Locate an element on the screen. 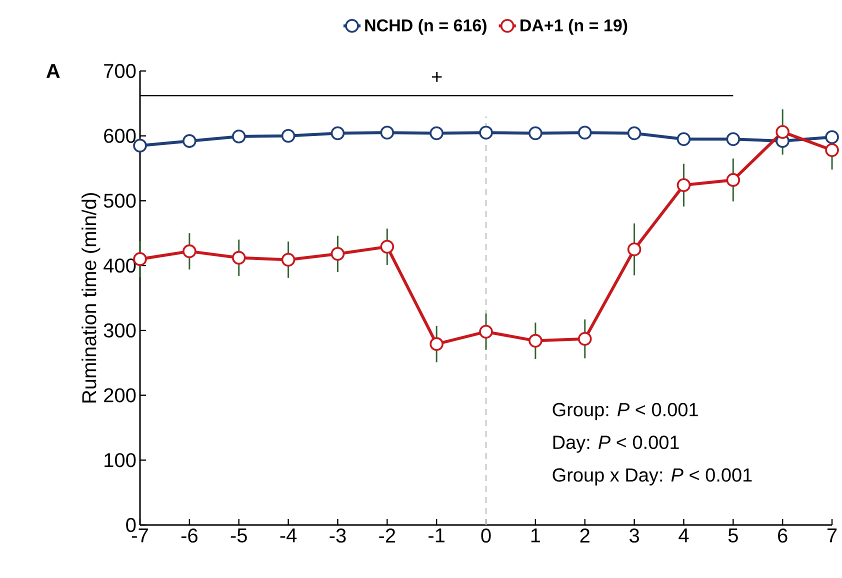 This screenshot has width=842, height=578. annotation: Group: P < 0.001 is located at coordinates (625, 411).